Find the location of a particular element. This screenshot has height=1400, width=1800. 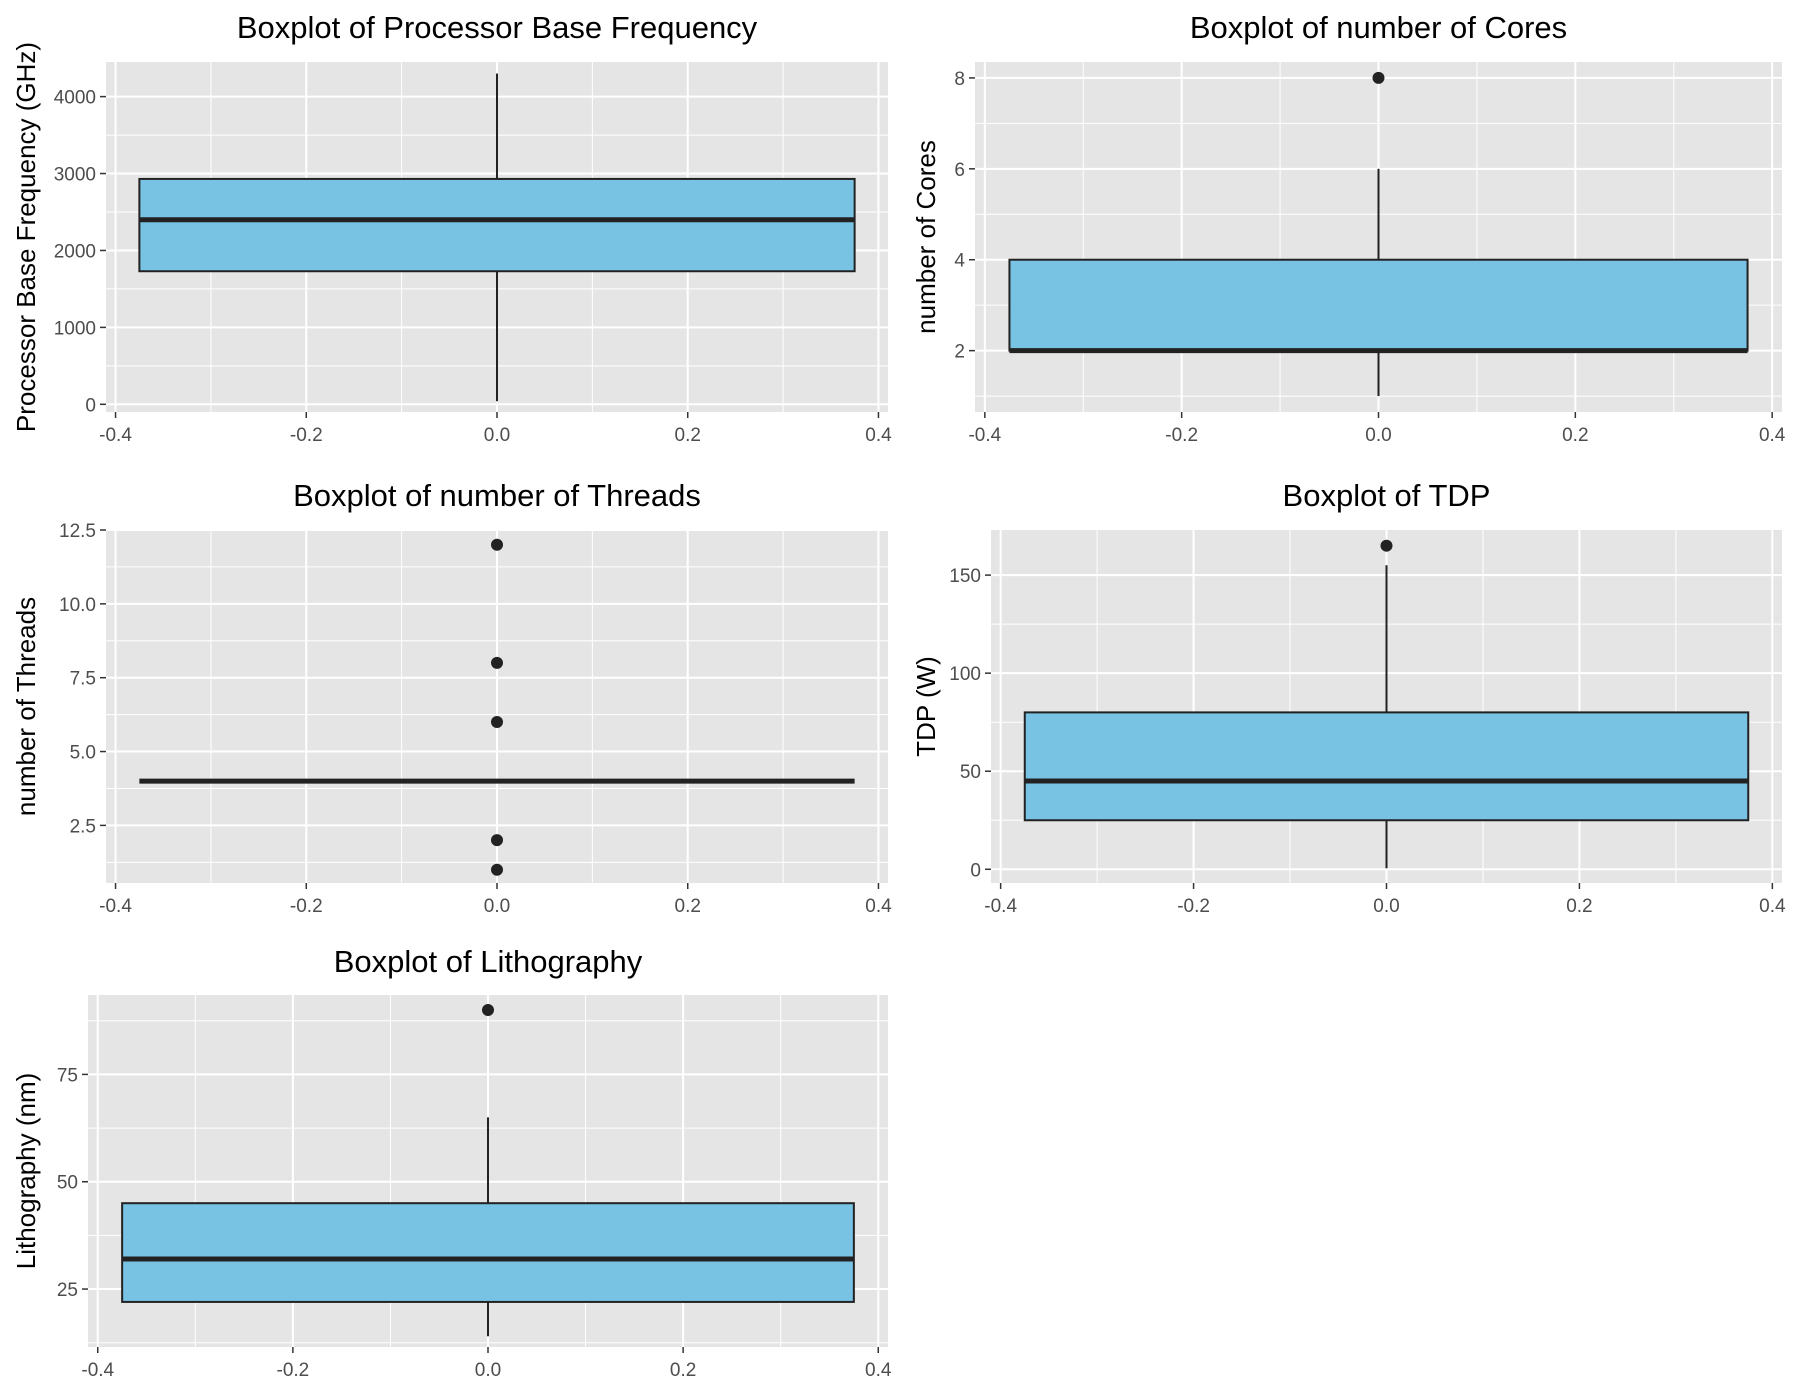

y-tick-label: 10.0 is located at coordinates (77, 605).